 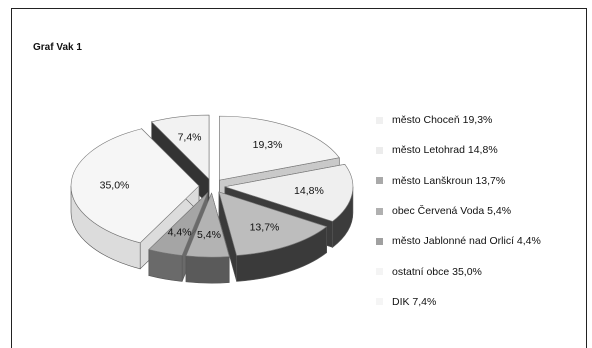 I want to click on legend-item-mesto-chocen: město Choceň 19,3%, so click(x=458, y=120).